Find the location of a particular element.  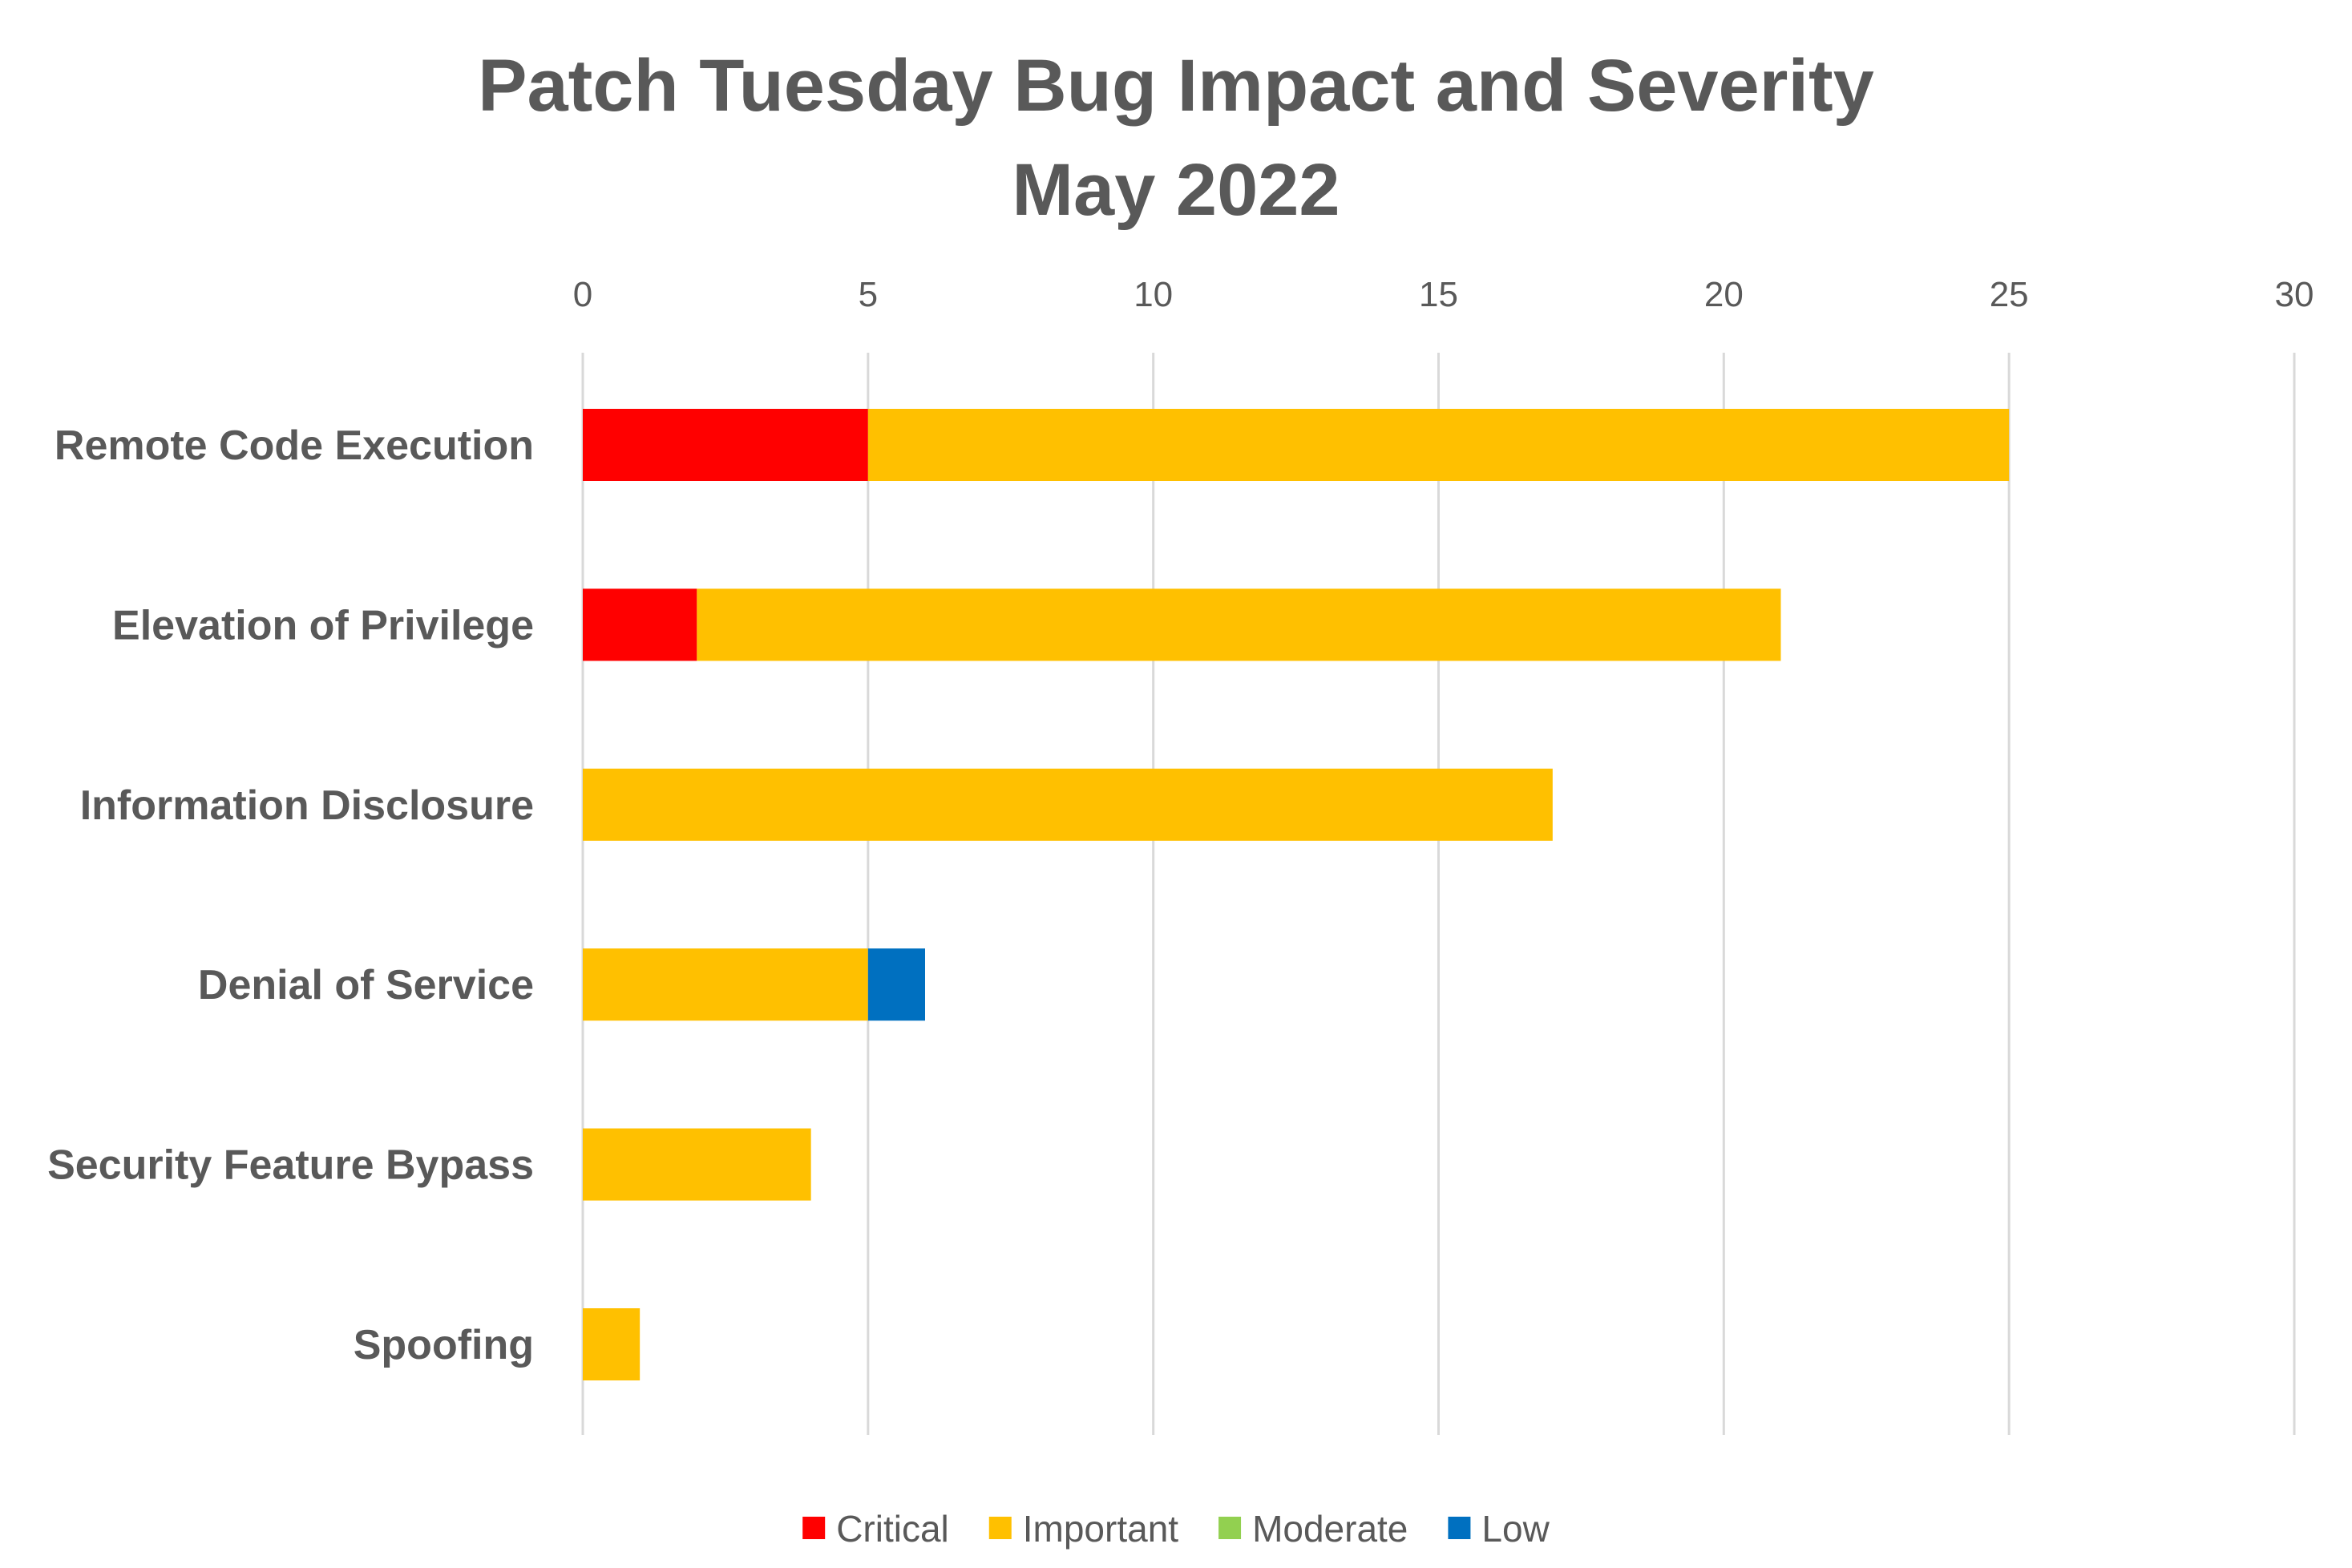

category-label: Security Feature Bypass is located at coordinates (290, 1165).